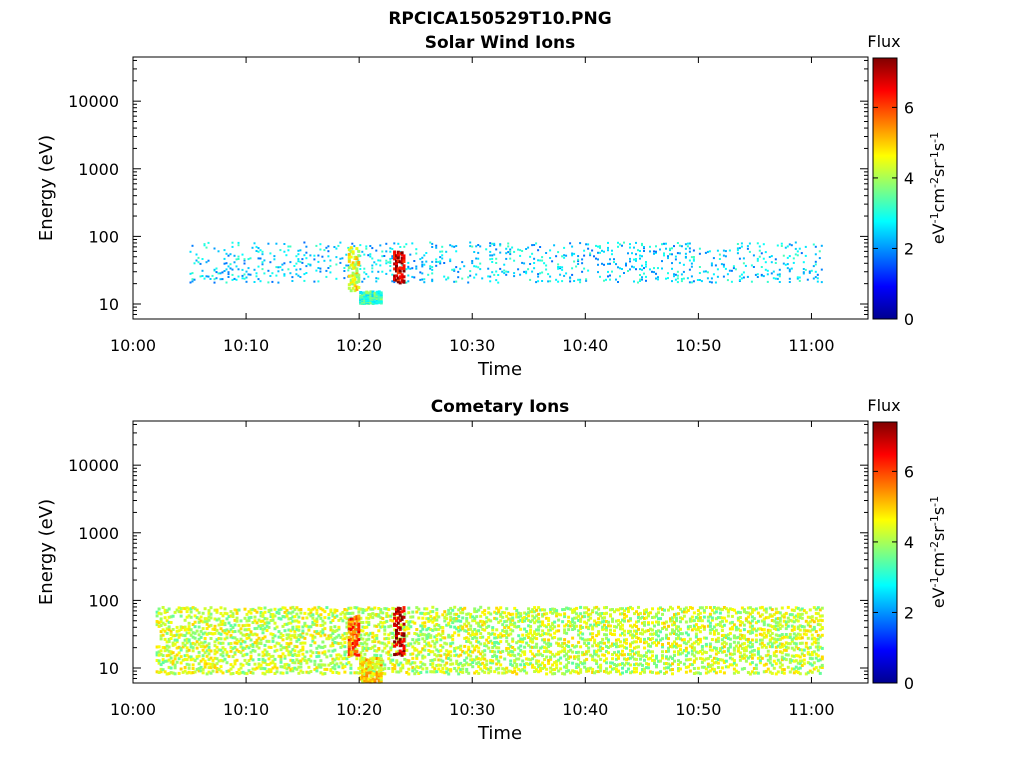  I want to click on panel-title: Solar Wind Ions, so click(500, 43).